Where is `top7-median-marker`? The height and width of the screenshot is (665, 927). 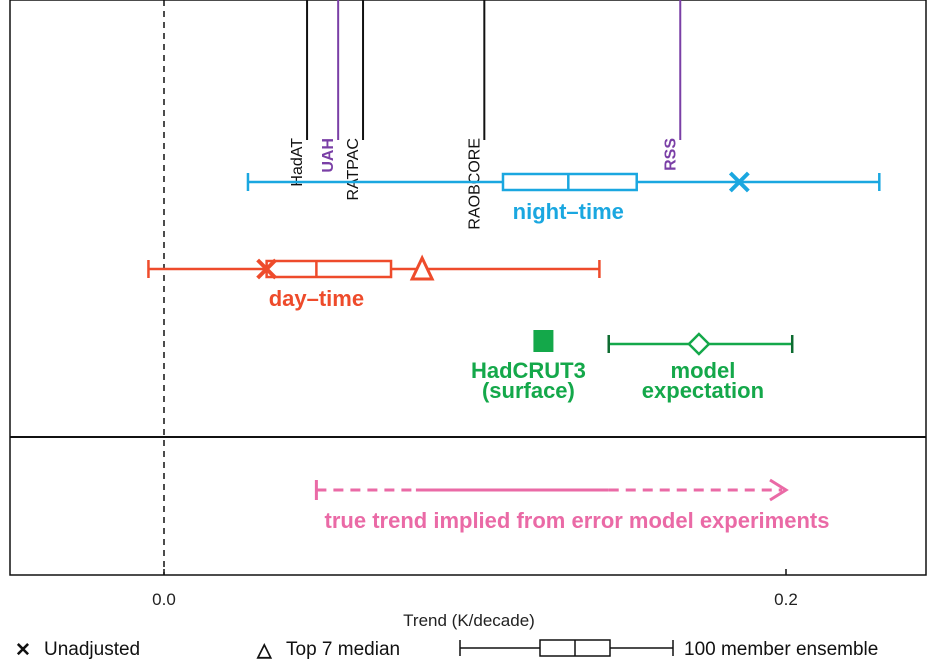 top7-median-marker is located at coordinates (422, 267).